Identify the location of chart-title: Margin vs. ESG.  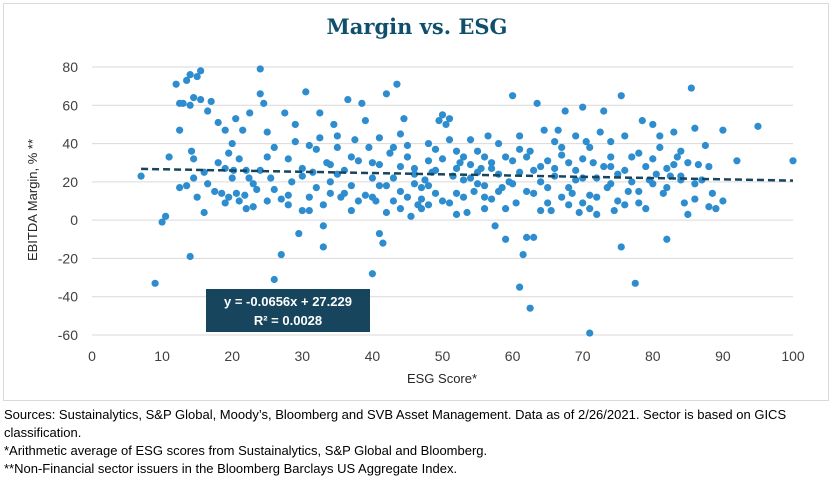
(417, 26).